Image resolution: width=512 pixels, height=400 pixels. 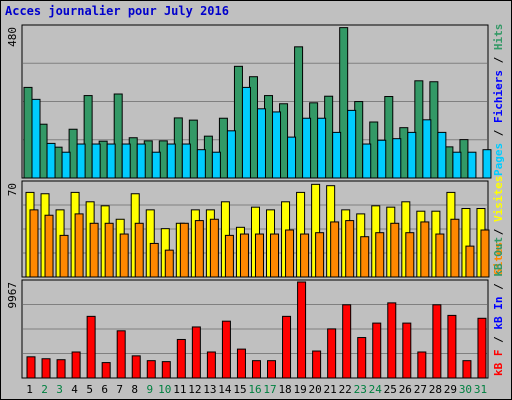 I want to click on mid-legend: Sites / Visites, so click(x=498, y=225).